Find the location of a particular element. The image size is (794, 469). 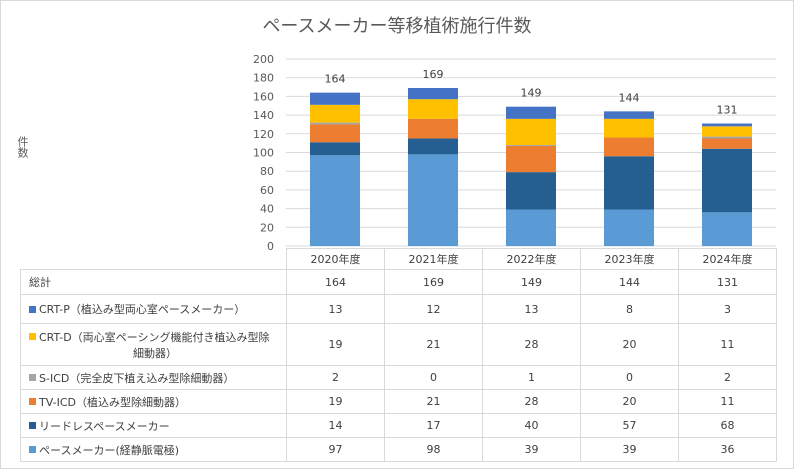

x-tick-label: 2022年度 is located at coordinates (531, 259).